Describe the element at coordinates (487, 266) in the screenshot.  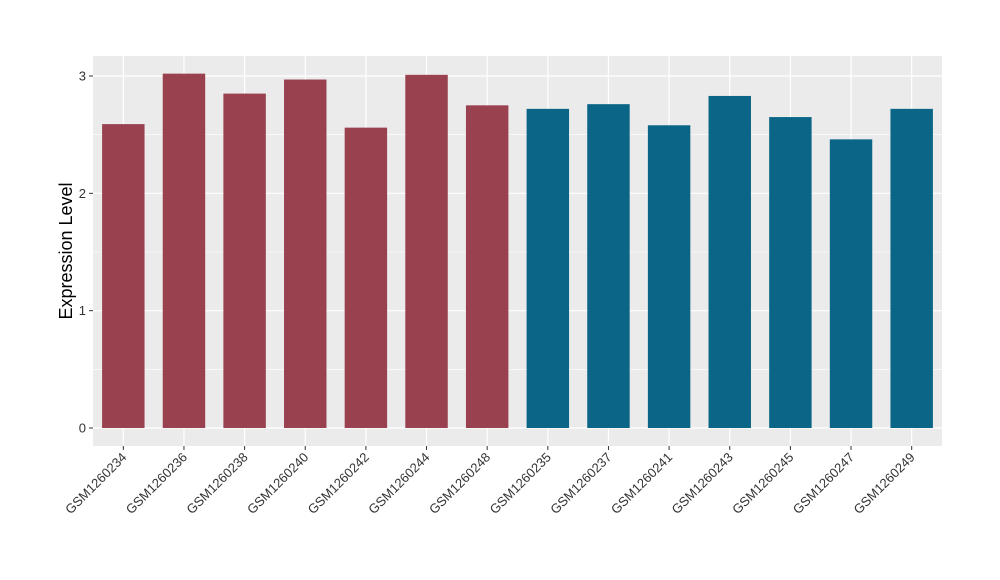
I see `bar-GSM1260248` at that location.